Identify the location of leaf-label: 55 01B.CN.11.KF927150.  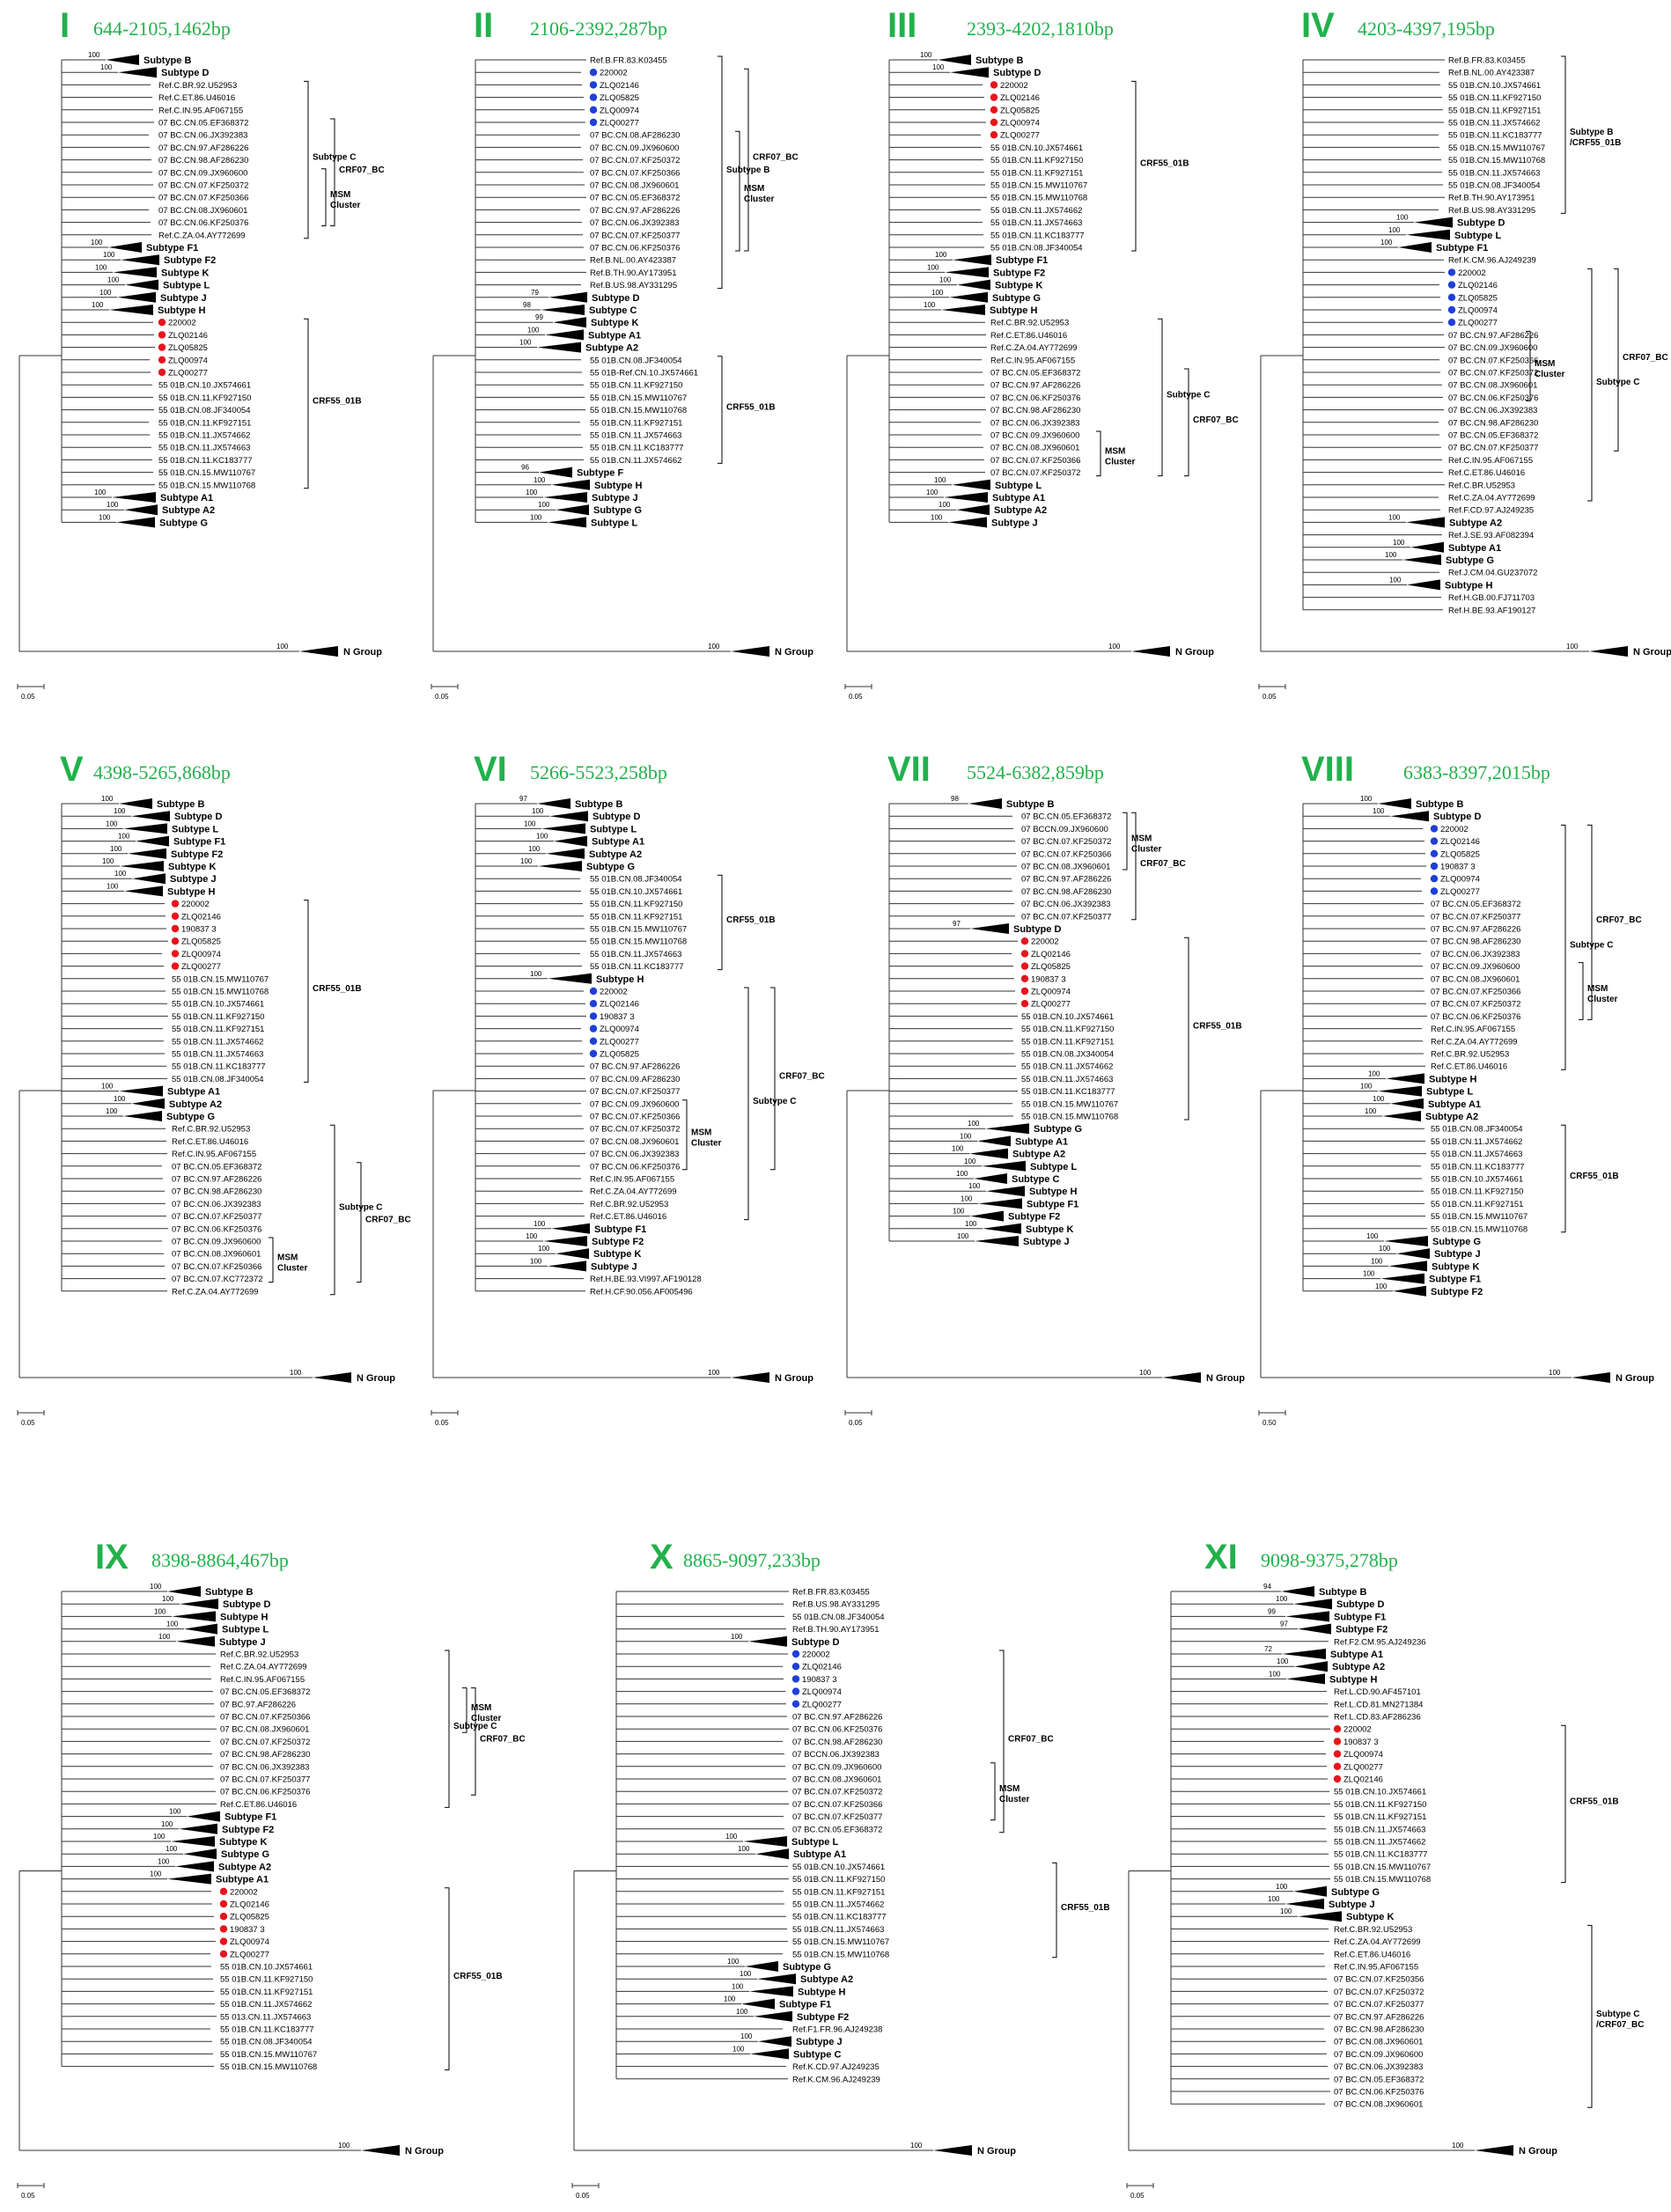
(636, 905).